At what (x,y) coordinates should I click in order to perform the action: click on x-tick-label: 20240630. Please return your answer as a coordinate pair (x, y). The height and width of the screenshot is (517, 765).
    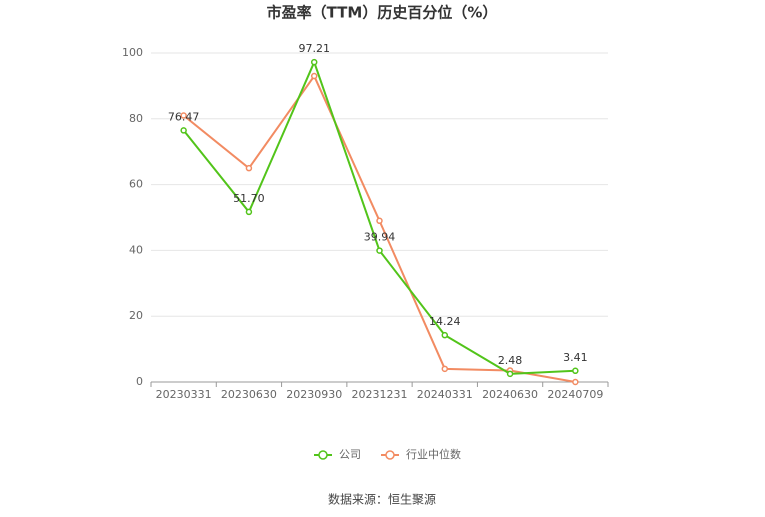
    Looking at the image, I should click on (510, 394).